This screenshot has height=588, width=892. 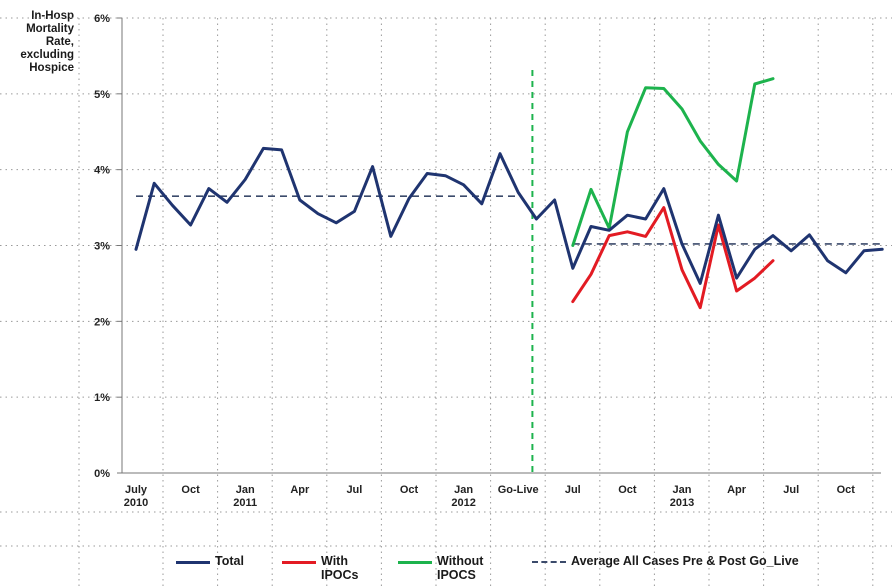 What do you see at coordinates (102, 171) in the screenshot?
I see `y-tick-label: 4%` at bounding box center [102, 171].